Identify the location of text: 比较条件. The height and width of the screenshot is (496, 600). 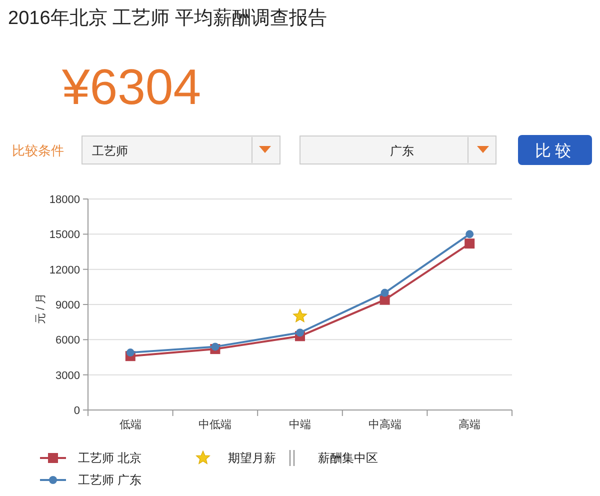
(38, 150).